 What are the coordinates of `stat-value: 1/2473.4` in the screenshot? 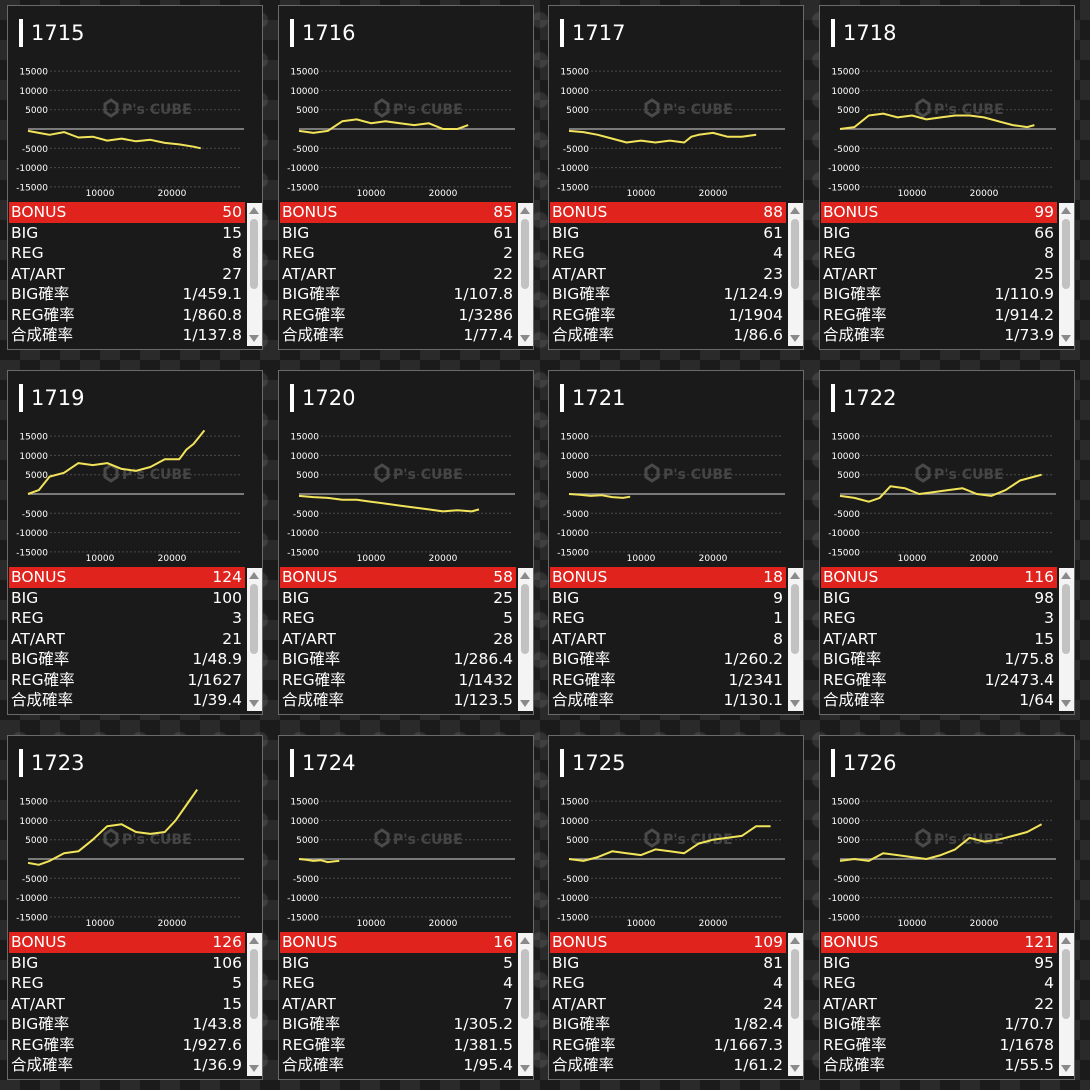 It's located at (1019, 679).